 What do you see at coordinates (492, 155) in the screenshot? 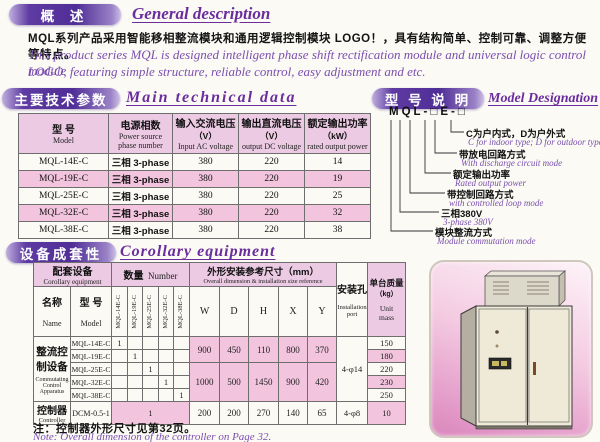
I see `designation-label-zh: 带放电回路方式` at bounding box center [492, 155].